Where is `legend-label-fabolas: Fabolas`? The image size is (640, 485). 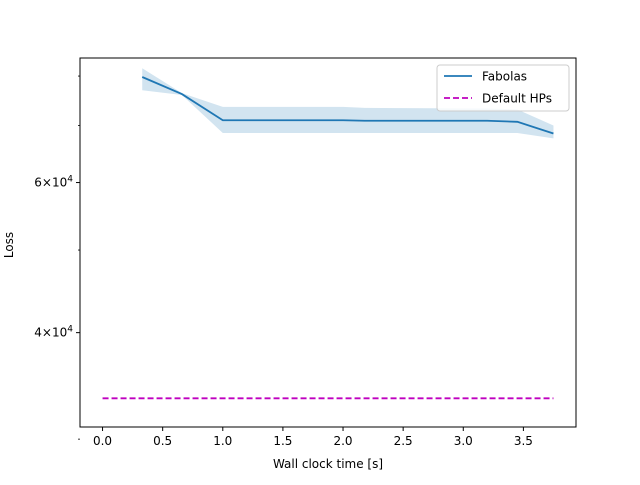 legend-label-fabolas: Fabolas is located at coordinates (504, 77).